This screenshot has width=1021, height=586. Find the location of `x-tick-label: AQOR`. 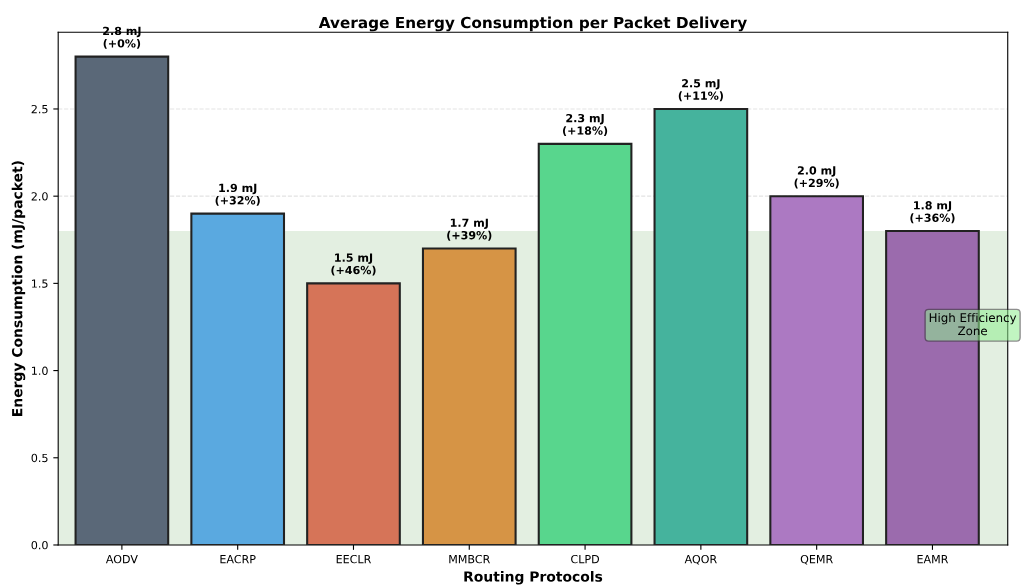

x-tick-label: AQOR is located at coordinates (700, 559).